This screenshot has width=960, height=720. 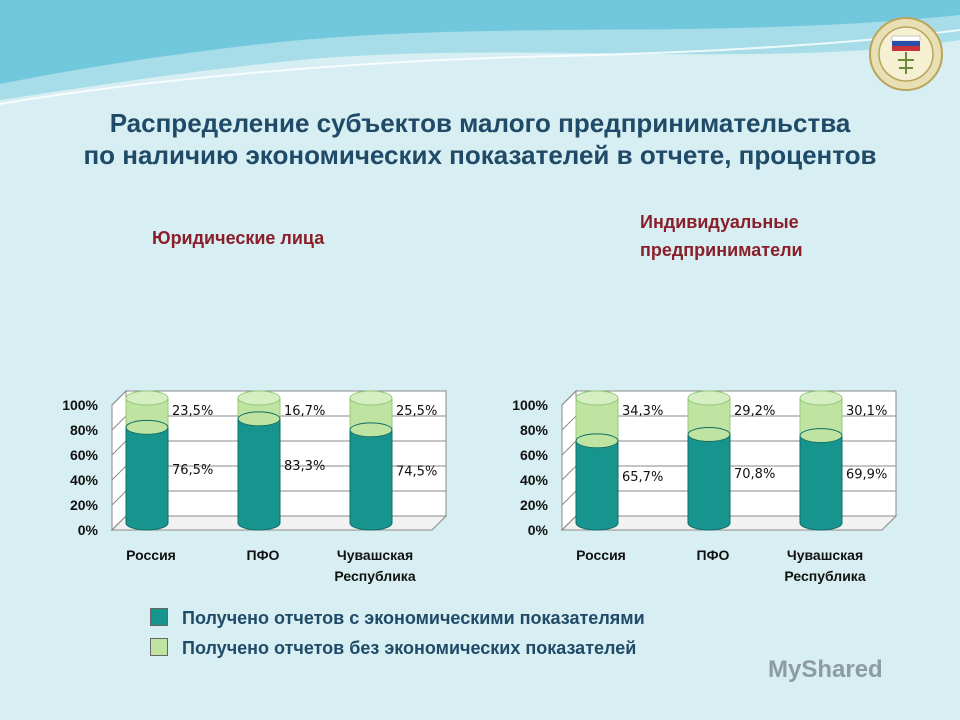 I want to click on watermark: MyShared, so click(x=825, y=670).